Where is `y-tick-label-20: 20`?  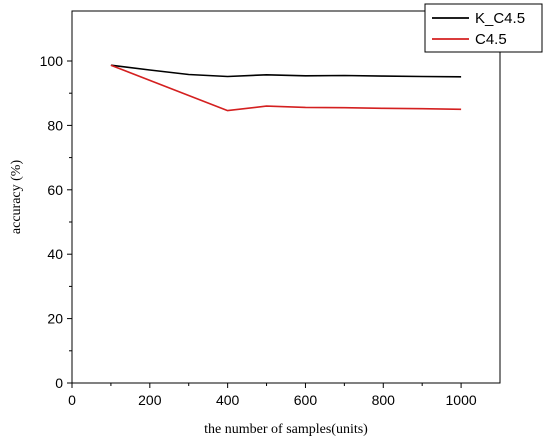 y-tick-label-20: 20 is located at coordinates (55, 319).